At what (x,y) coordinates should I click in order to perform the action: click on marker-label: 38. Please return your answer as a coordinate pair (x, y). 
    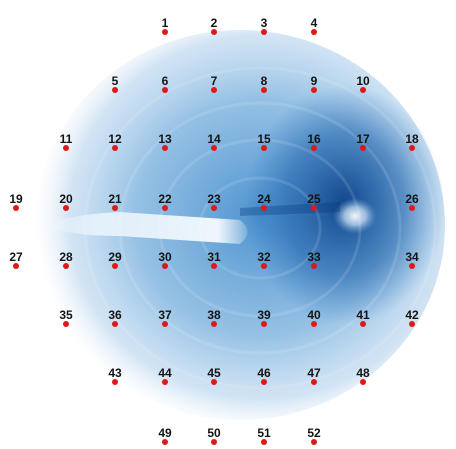
    Looking at the image, I should click on (214, 315).